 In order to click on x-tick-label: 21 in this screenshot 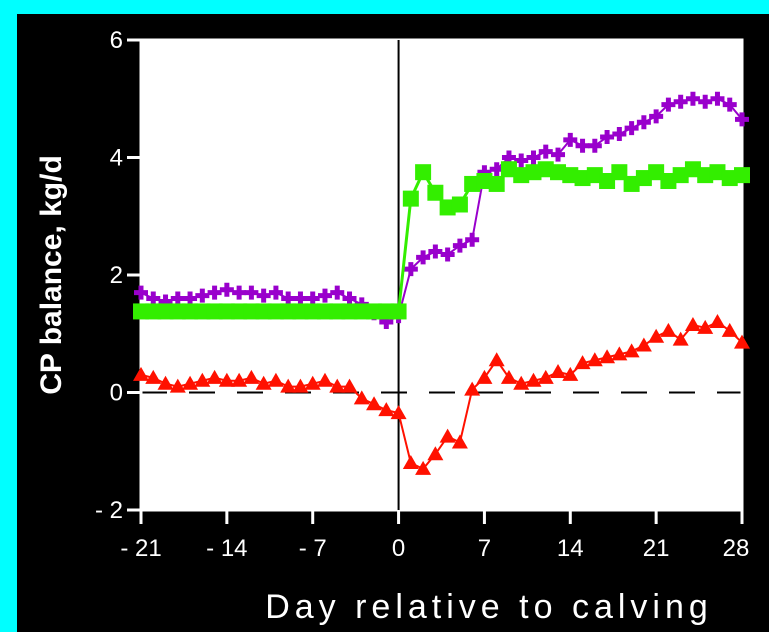, I will do `click(656, 548)`.